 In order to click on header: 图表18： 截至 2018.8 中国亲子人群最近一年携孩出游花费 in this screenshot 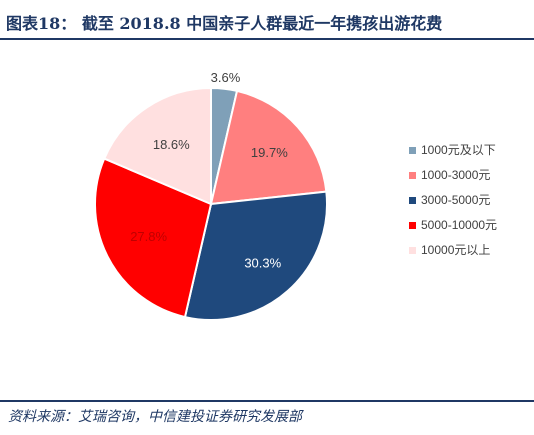, I will do `click(267, 21)`.